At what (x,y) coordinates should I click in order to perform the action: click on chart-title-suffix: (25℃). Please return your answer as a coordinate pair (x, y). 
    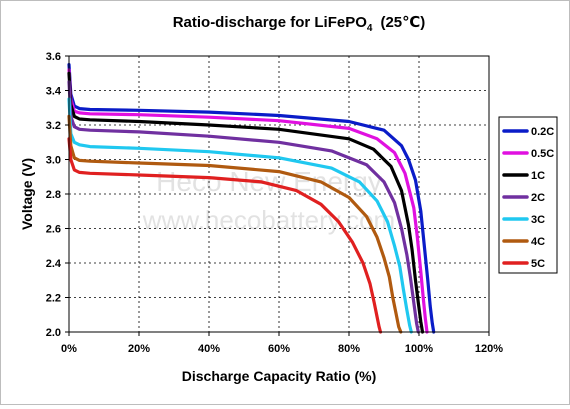
    Looking at the image, I should click on (402, 22).